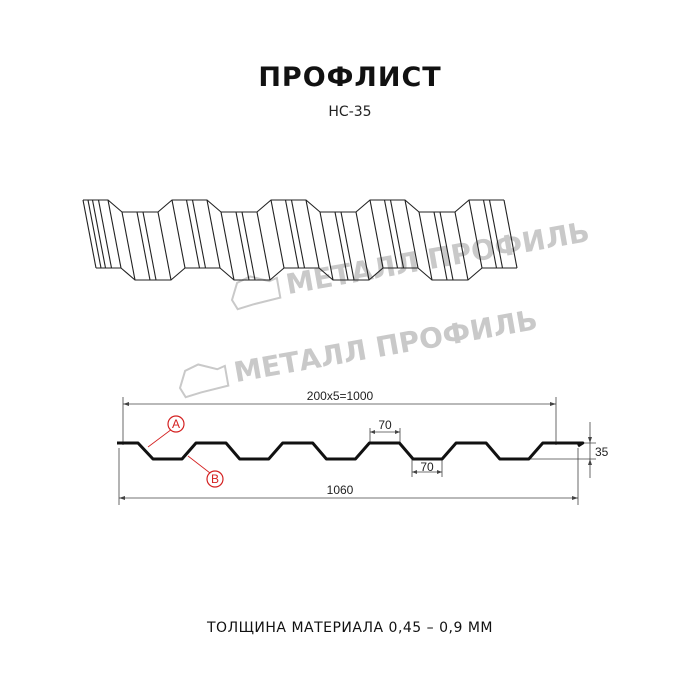 This screenshot has height=700, width=700. Describe the element at coordinates (350, 77) in the screenshot. I see `page-title: ПРОФЛИСТ` at that location.